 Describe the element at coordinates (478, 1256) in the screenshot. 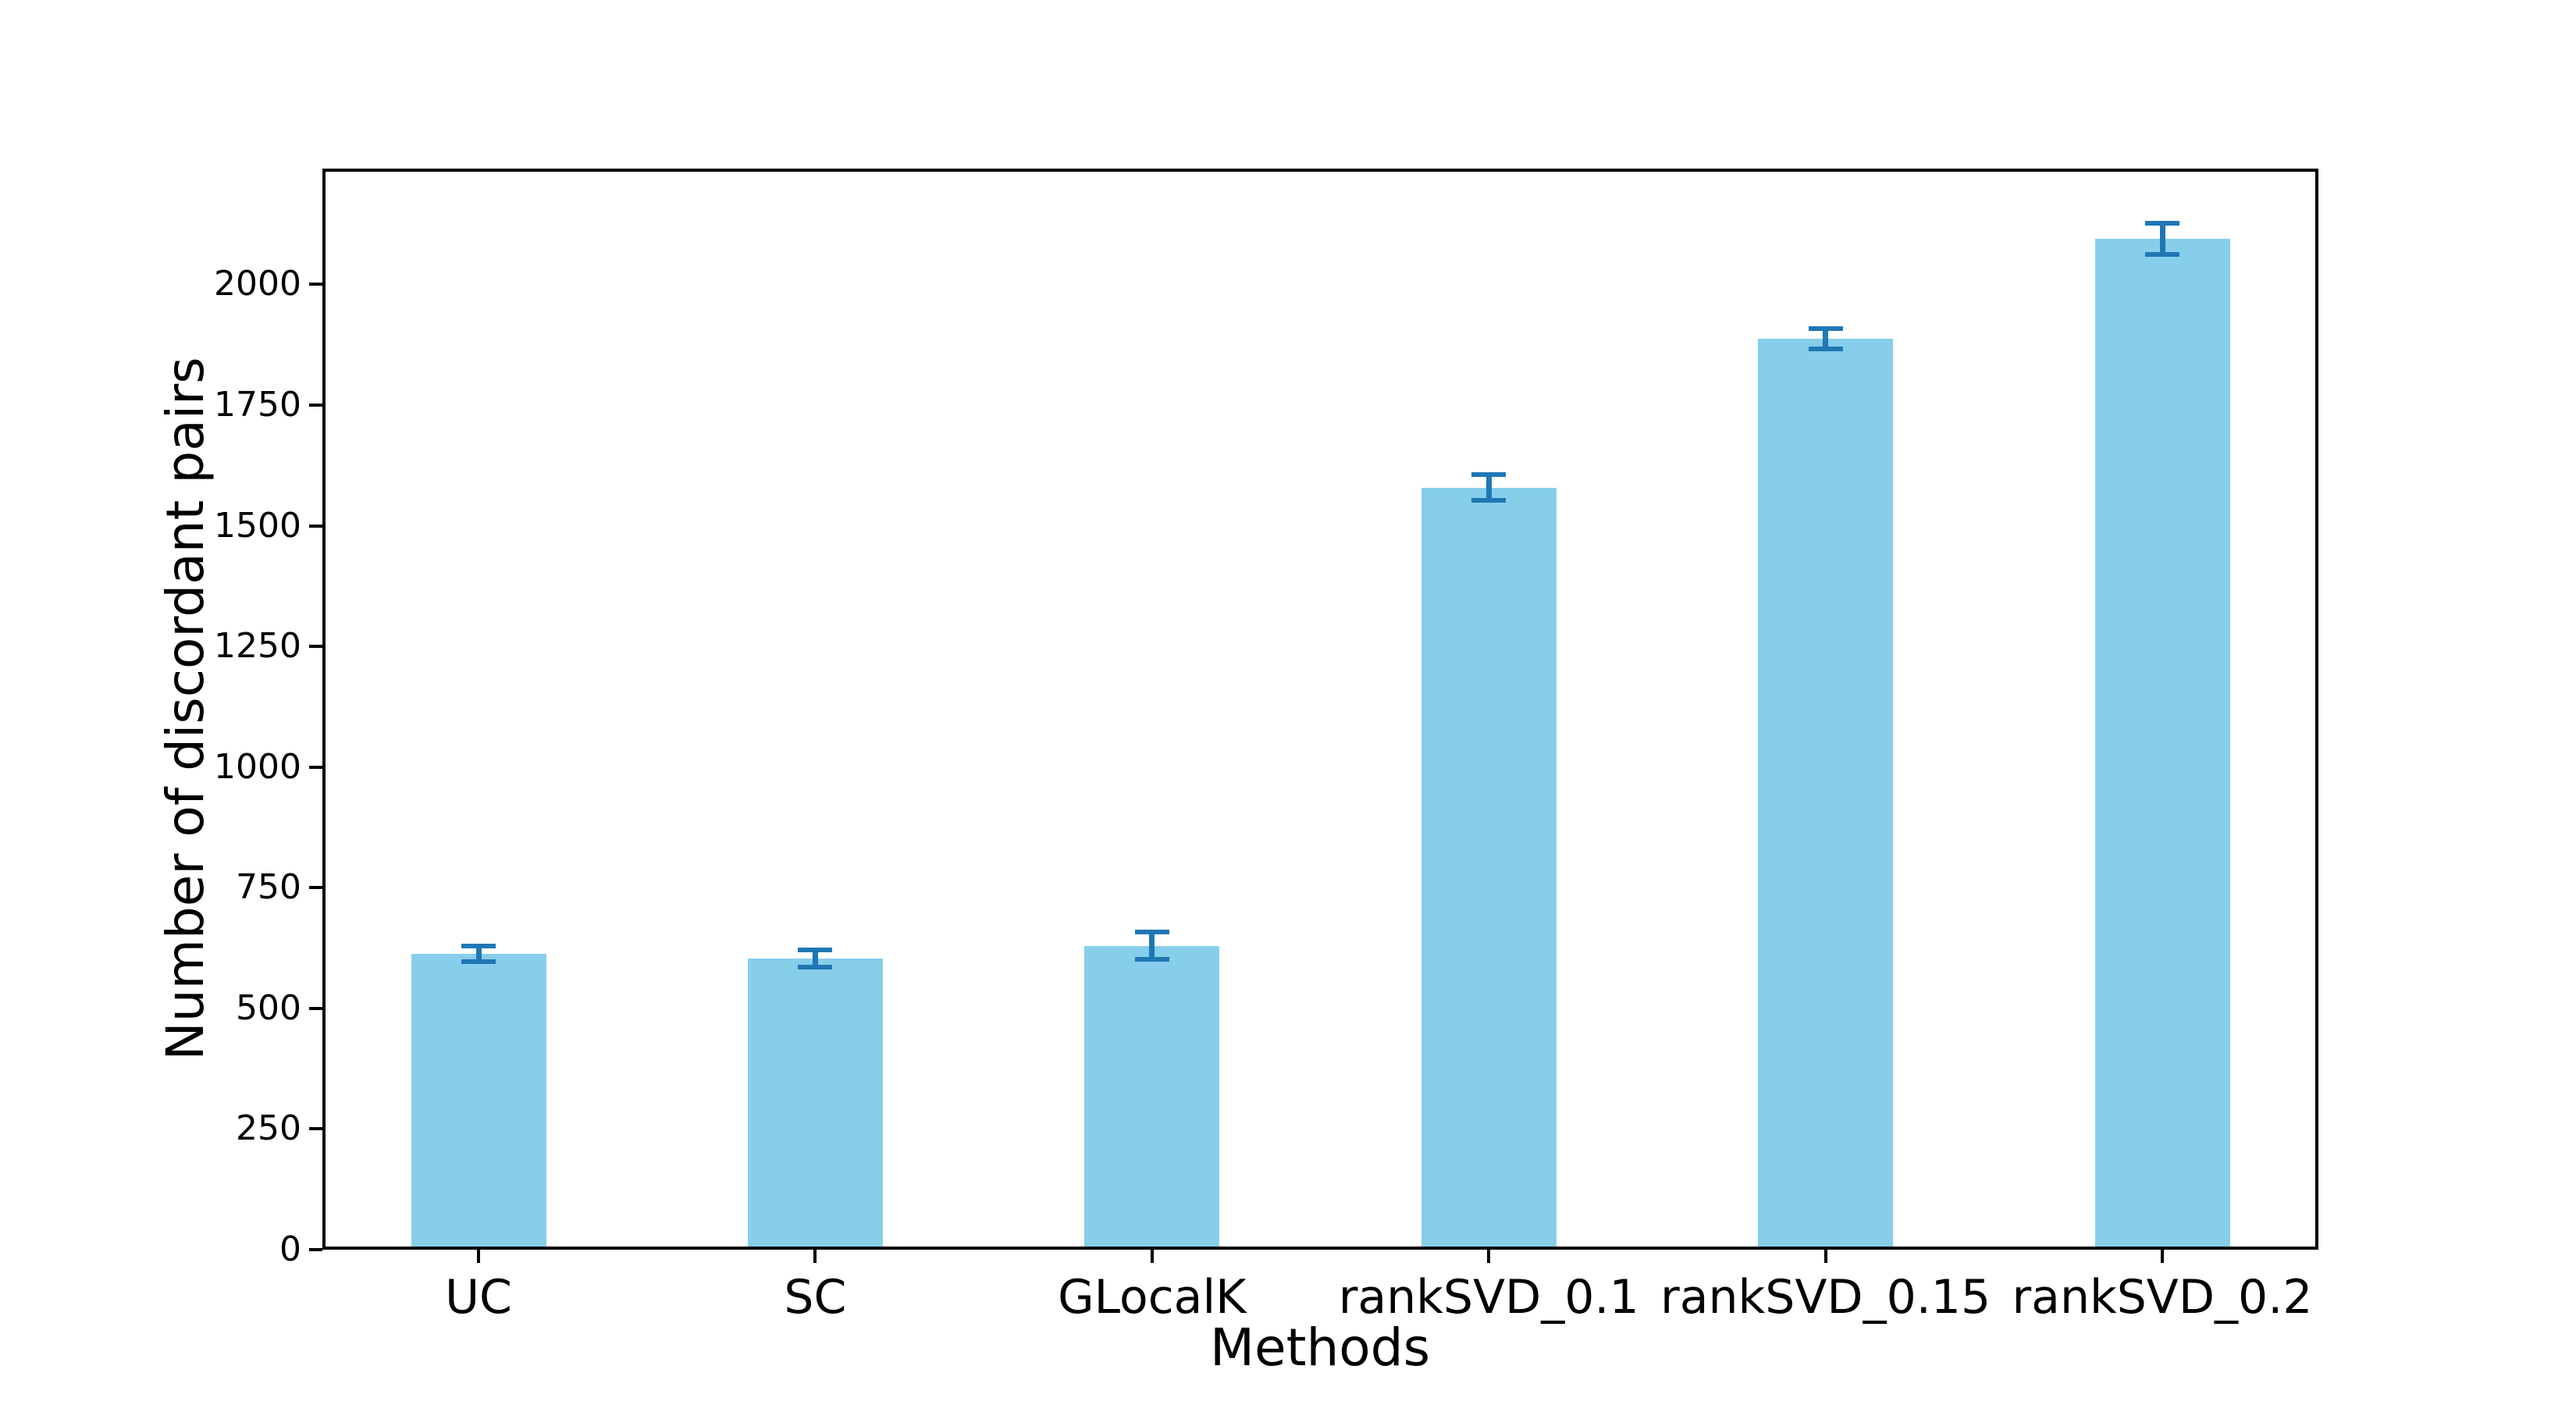

I see `x-tick-mark-UC` at that location.